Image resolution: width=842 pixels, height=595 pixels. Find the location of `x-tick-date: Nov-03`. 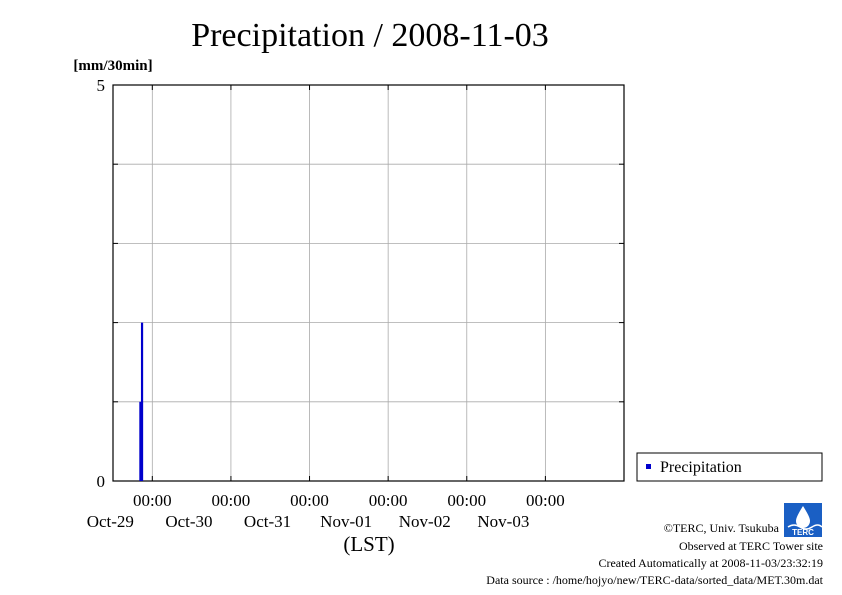

x-tick-date: Nov-03 is located at coordinates (503, 521).